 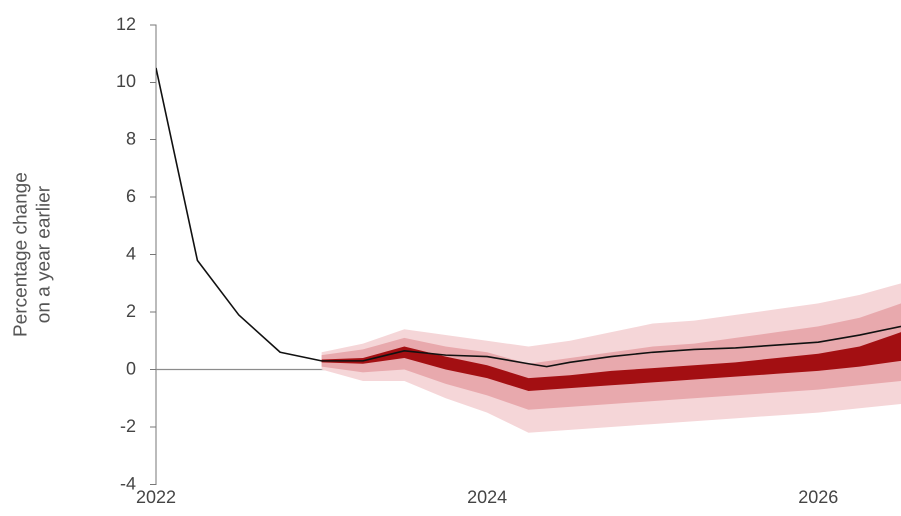 I want to click on y-axis-title: Percentage change on a year earlier, so click(x=32, y=254).